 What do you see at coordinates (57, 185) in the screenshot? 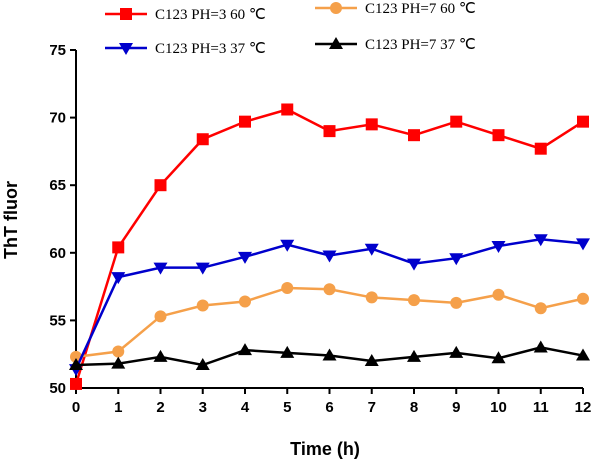
I see `y-tick-label: 65` at bounding box center [57, 185].